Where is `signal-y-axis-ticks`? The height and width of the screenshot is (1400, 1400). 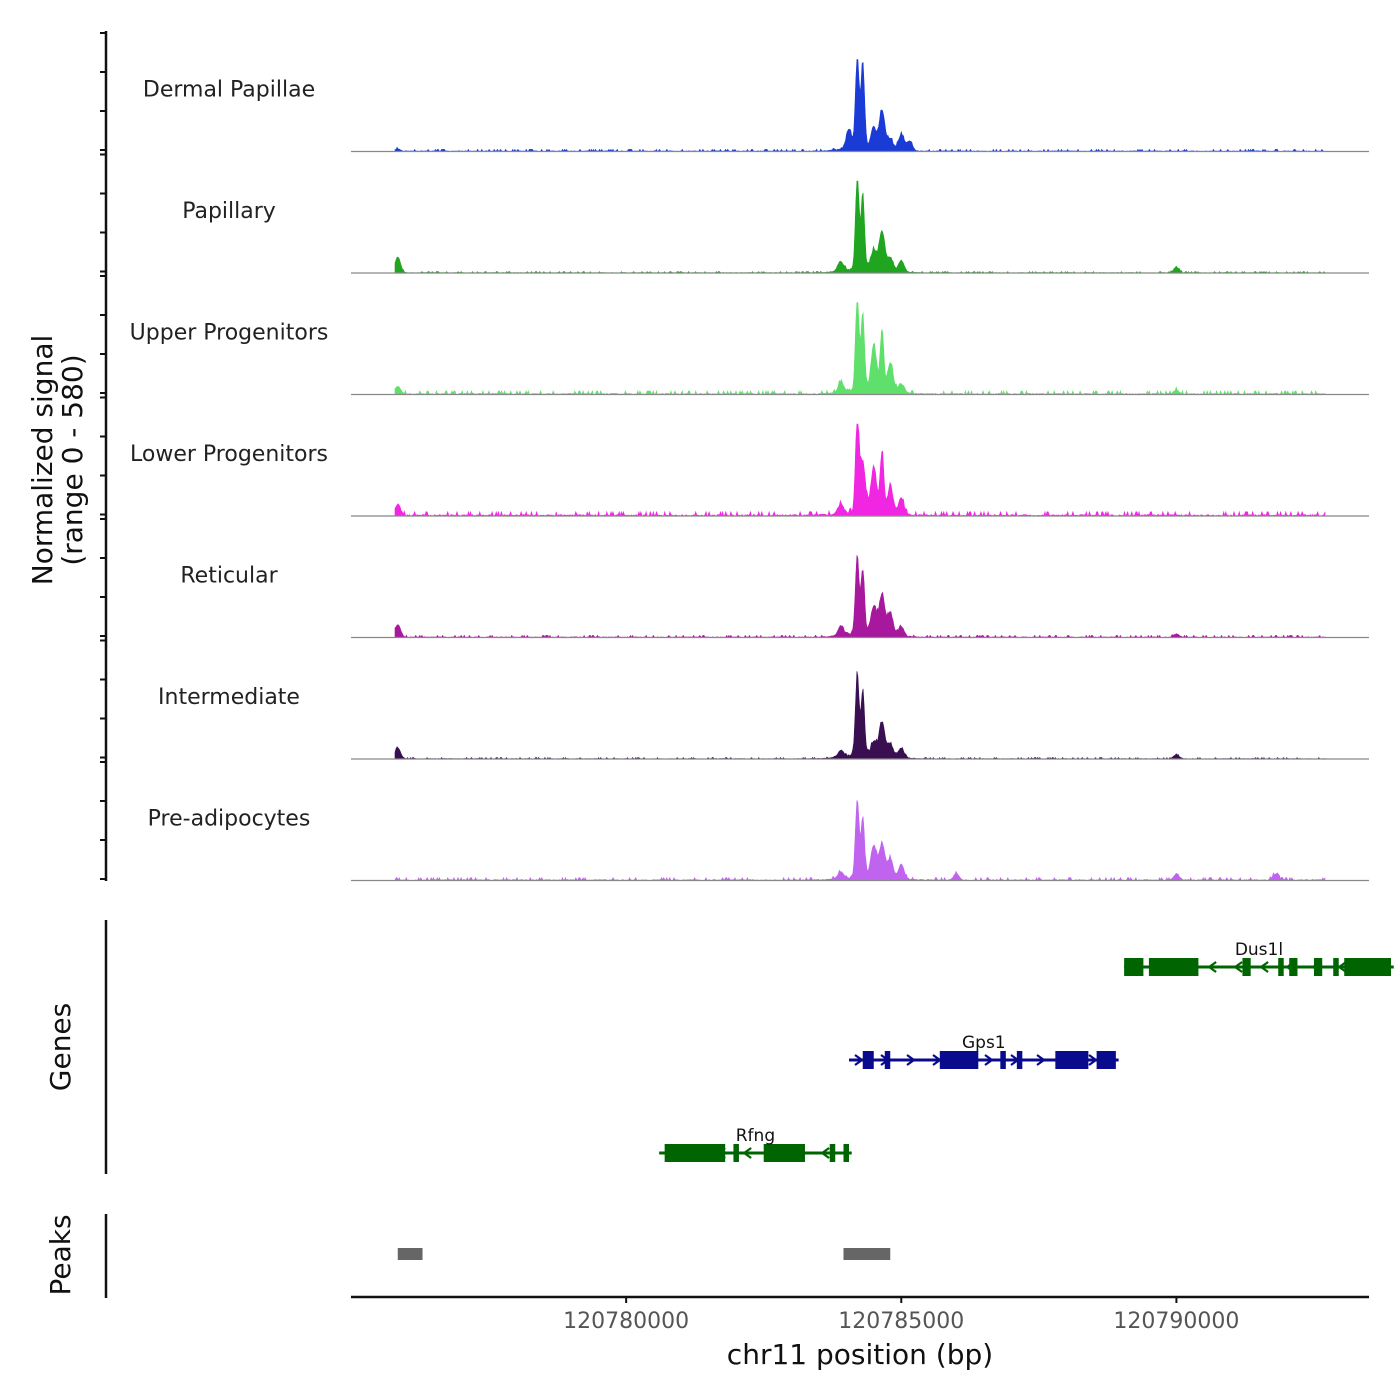
signal-y-axis-ticks is located at coordinates (103, 456).